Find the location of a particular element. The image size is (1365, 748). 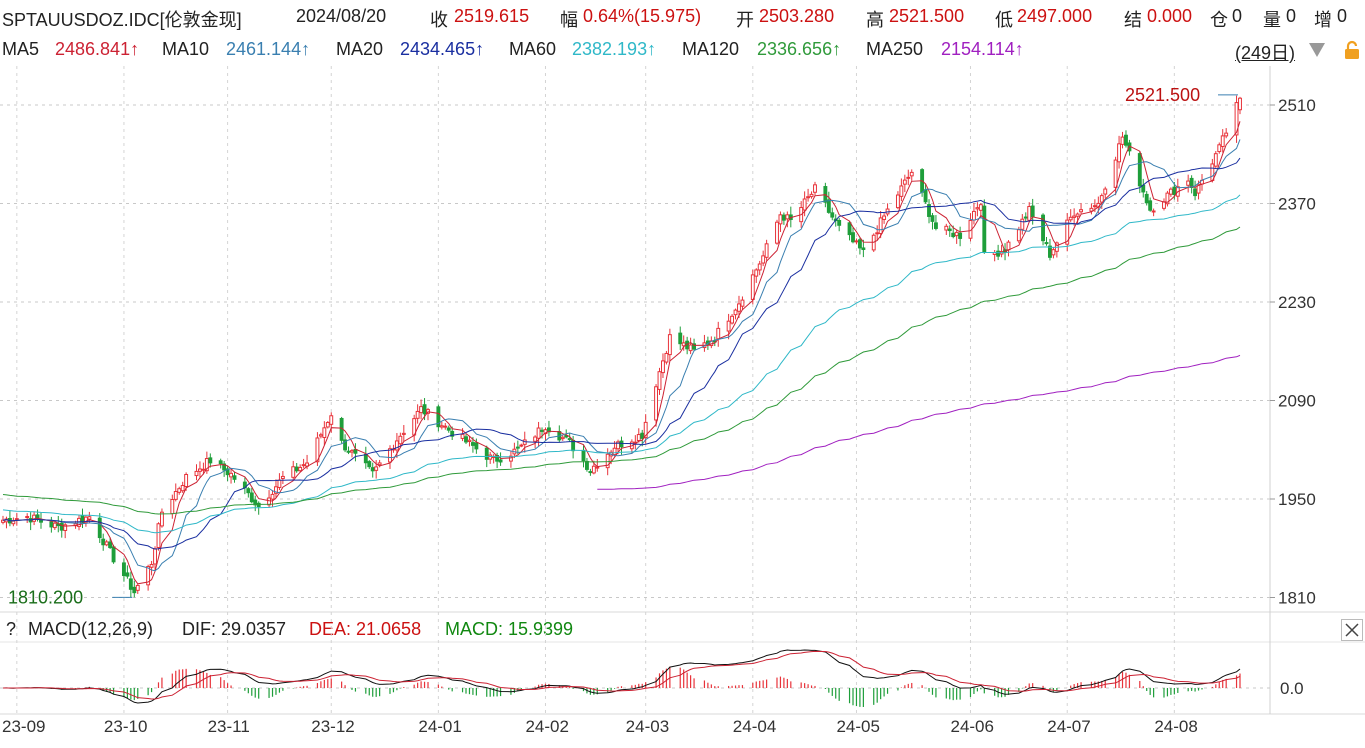

low-label: 低 is located at coordinates (1004, 20).